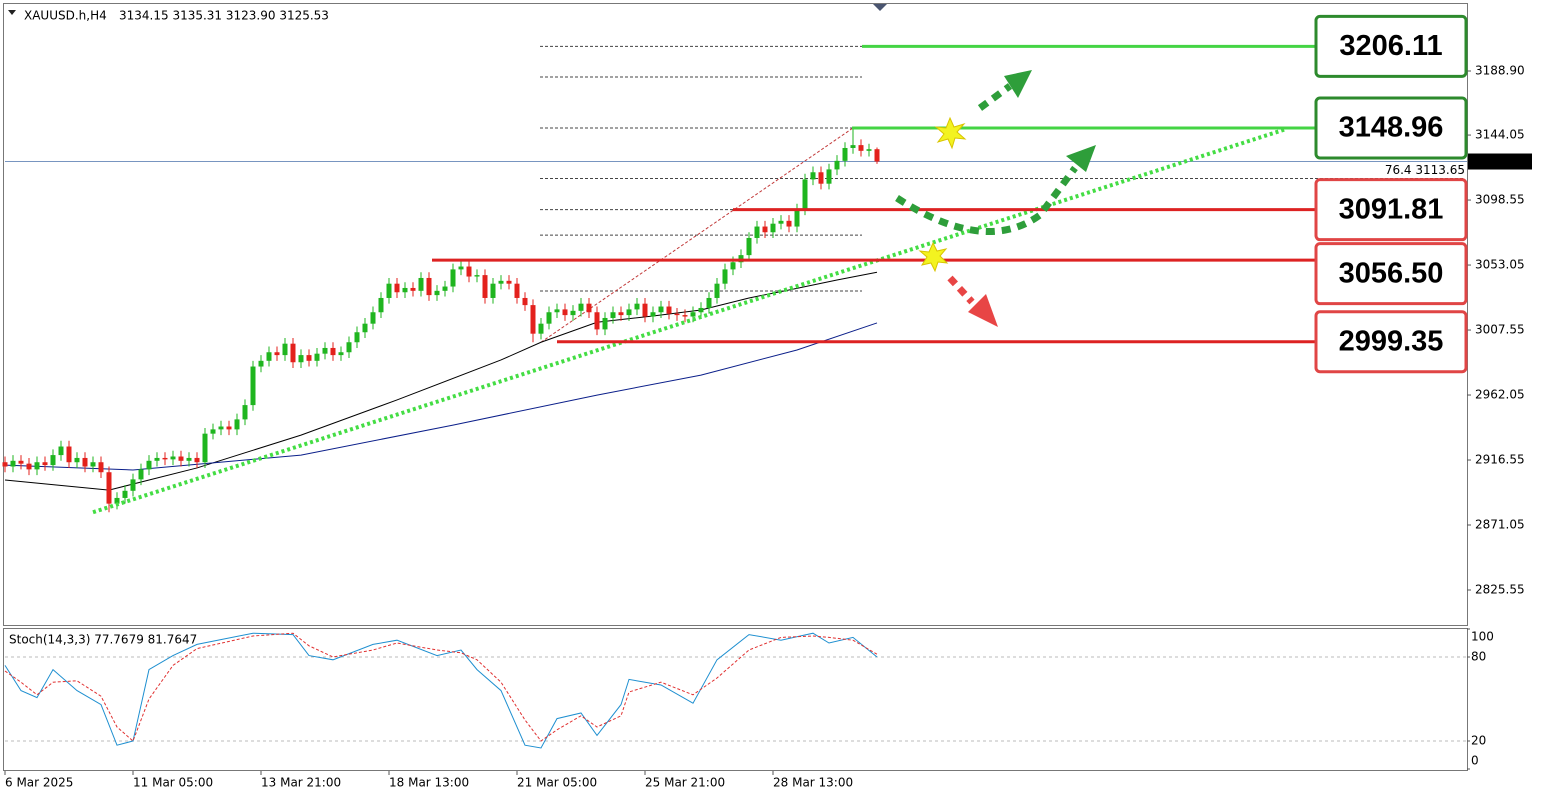 This screenshot has width=1541, height=799. Describe the element at coordinates (1478, 657) in the screenshot. I see `y-tick-label: 80` at that location.